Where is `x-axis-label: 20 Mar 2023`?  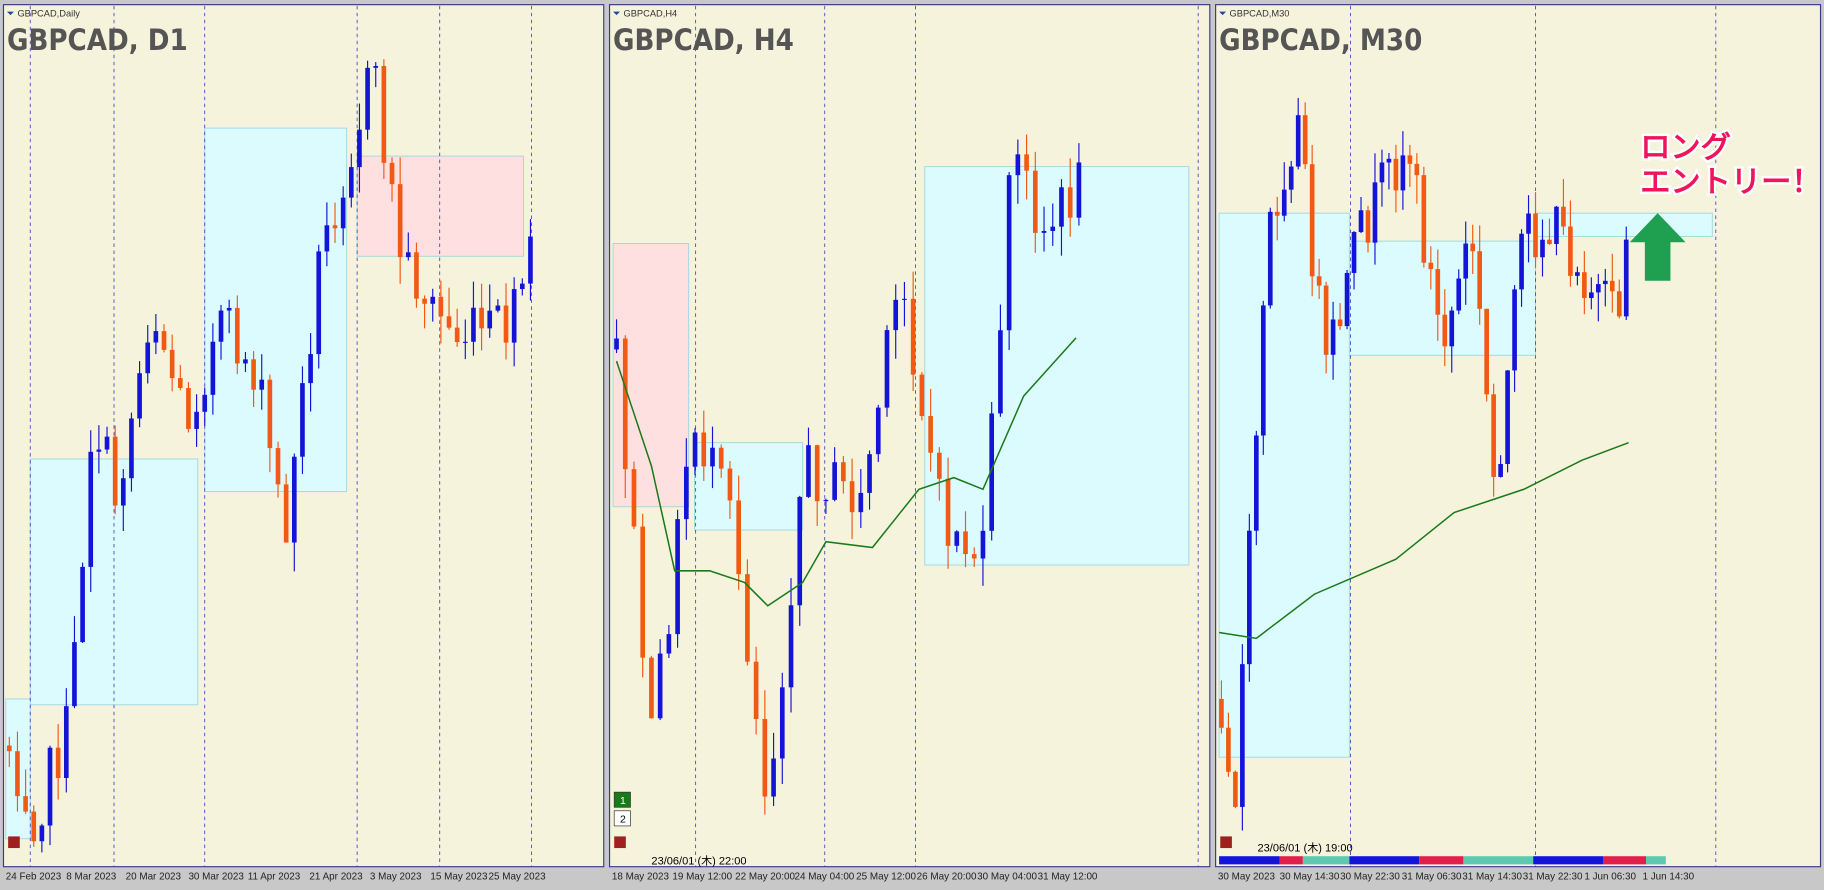 x-axis-label: 20 Mar 2023 is located at coordinates (154, 877).